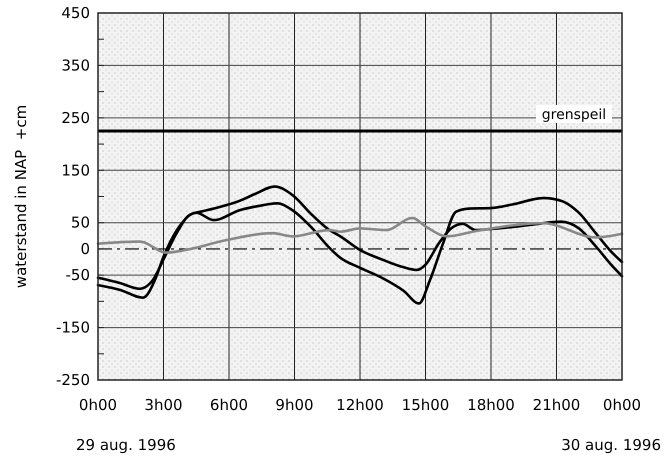 This screenshot has width=669, height=459. What do you see at coordinates (163, 405) in the screenshot?
I see `x-tick-label: 3h00` at bounding box center [163, 405].